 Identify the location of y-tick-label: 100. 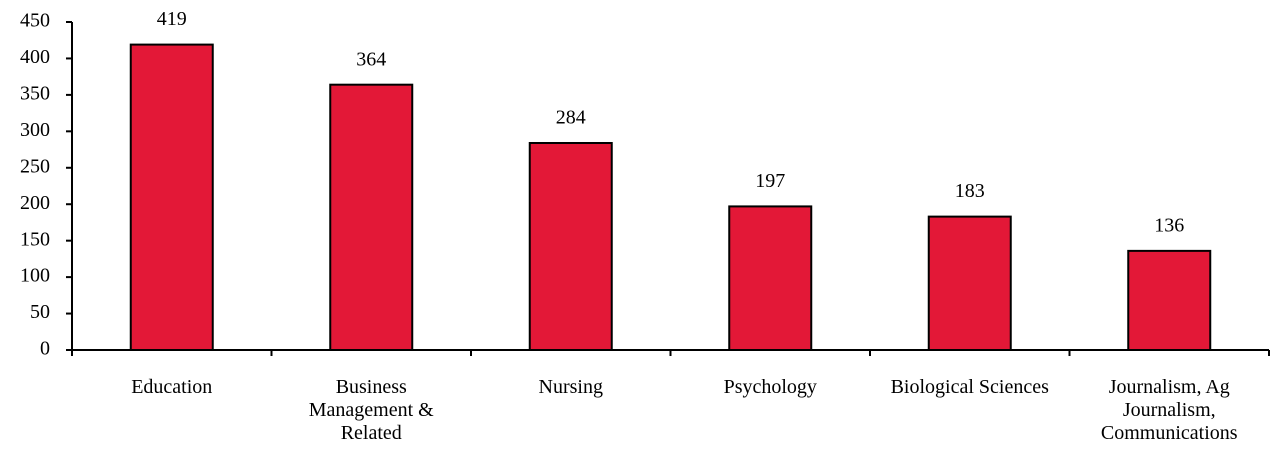
(35, 276).